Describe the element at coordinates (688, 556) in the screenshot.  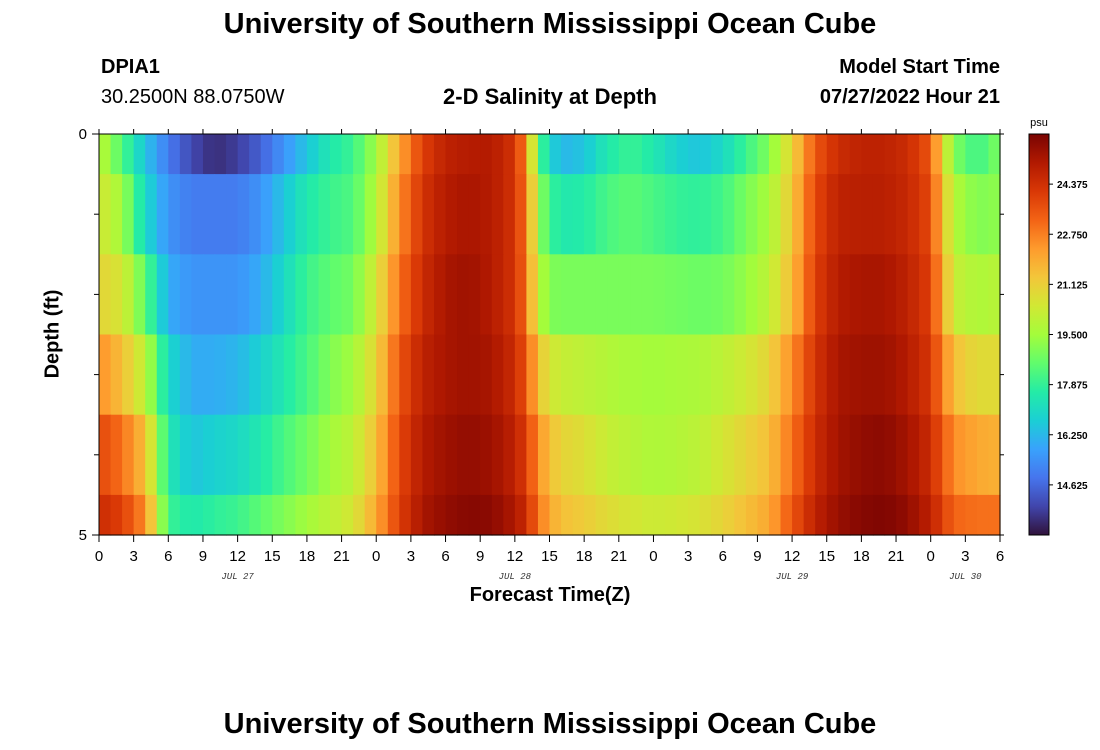
I see `x-tick-label: 3` at that location.